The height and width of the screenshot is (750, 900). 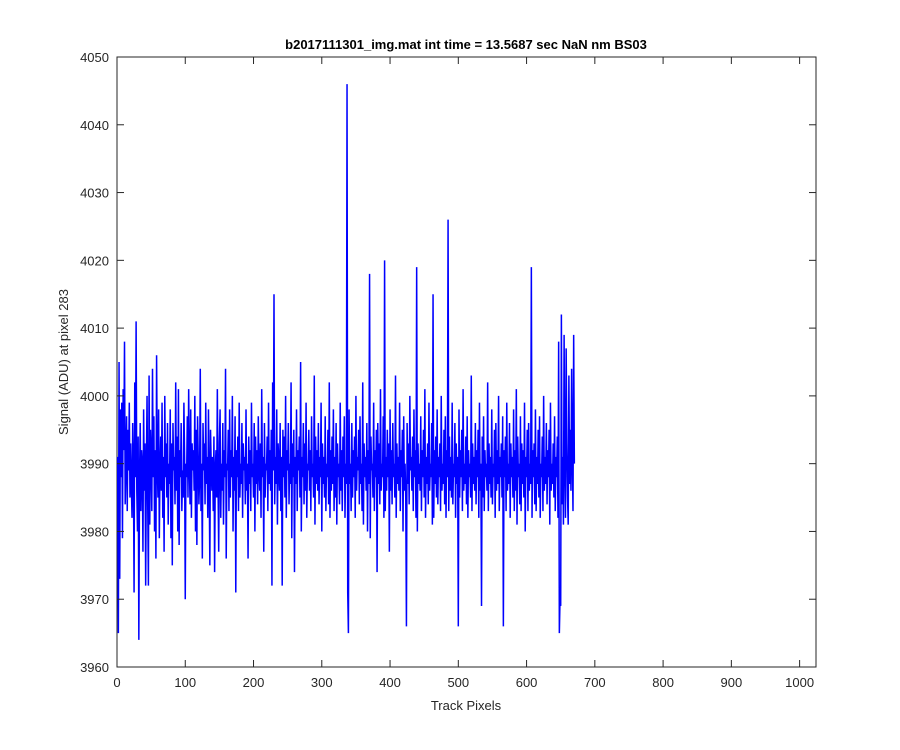 I want to click on y-tick-label: 3960, so click(x=94, y=667).